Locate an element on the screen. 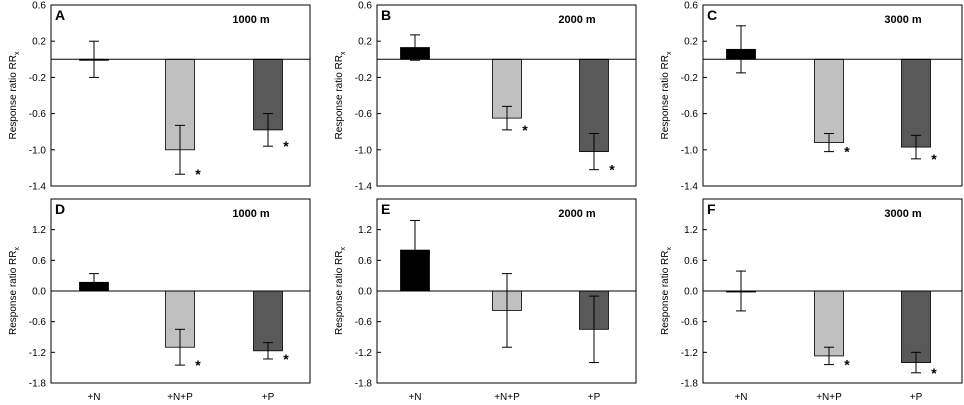  category-labels: +N +N+P +P +N +N+P +P +N +N+P +P is located at coordinates (504, 397).